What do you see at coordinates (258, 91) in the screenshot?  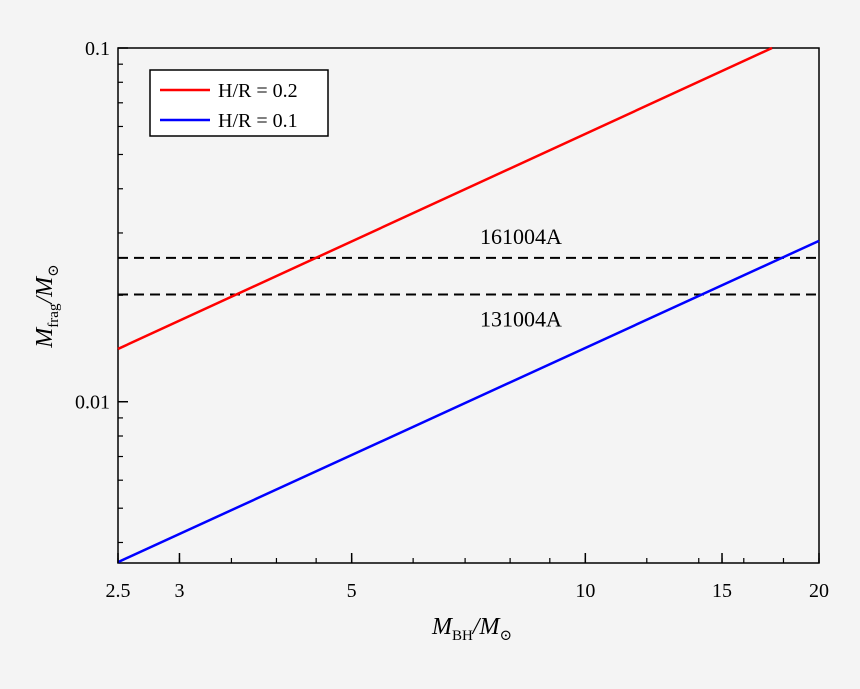 I see `legend-label: H/R = 0.2` at bounding box center [258, 91].